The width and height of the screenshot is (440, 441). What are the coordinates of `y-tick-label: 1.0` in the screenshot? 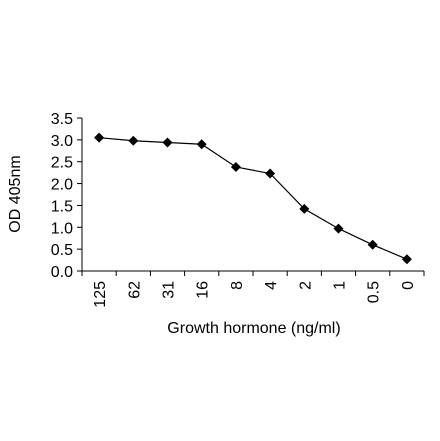 It's located at (62, 228).